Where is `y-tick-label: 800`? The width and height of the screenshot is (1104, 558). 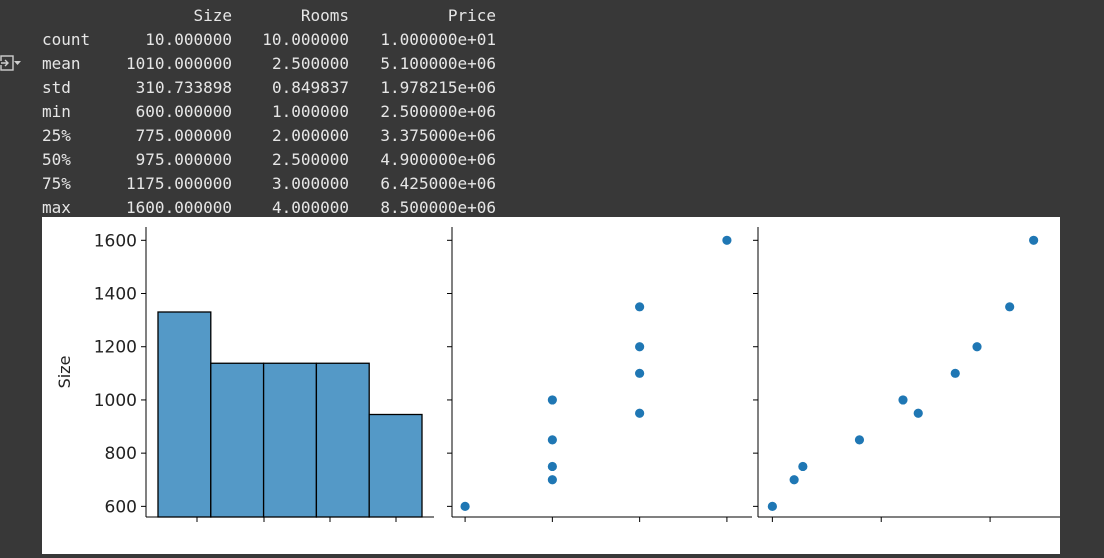
y-tick-label: 800 is located at coordinates (121, 454).